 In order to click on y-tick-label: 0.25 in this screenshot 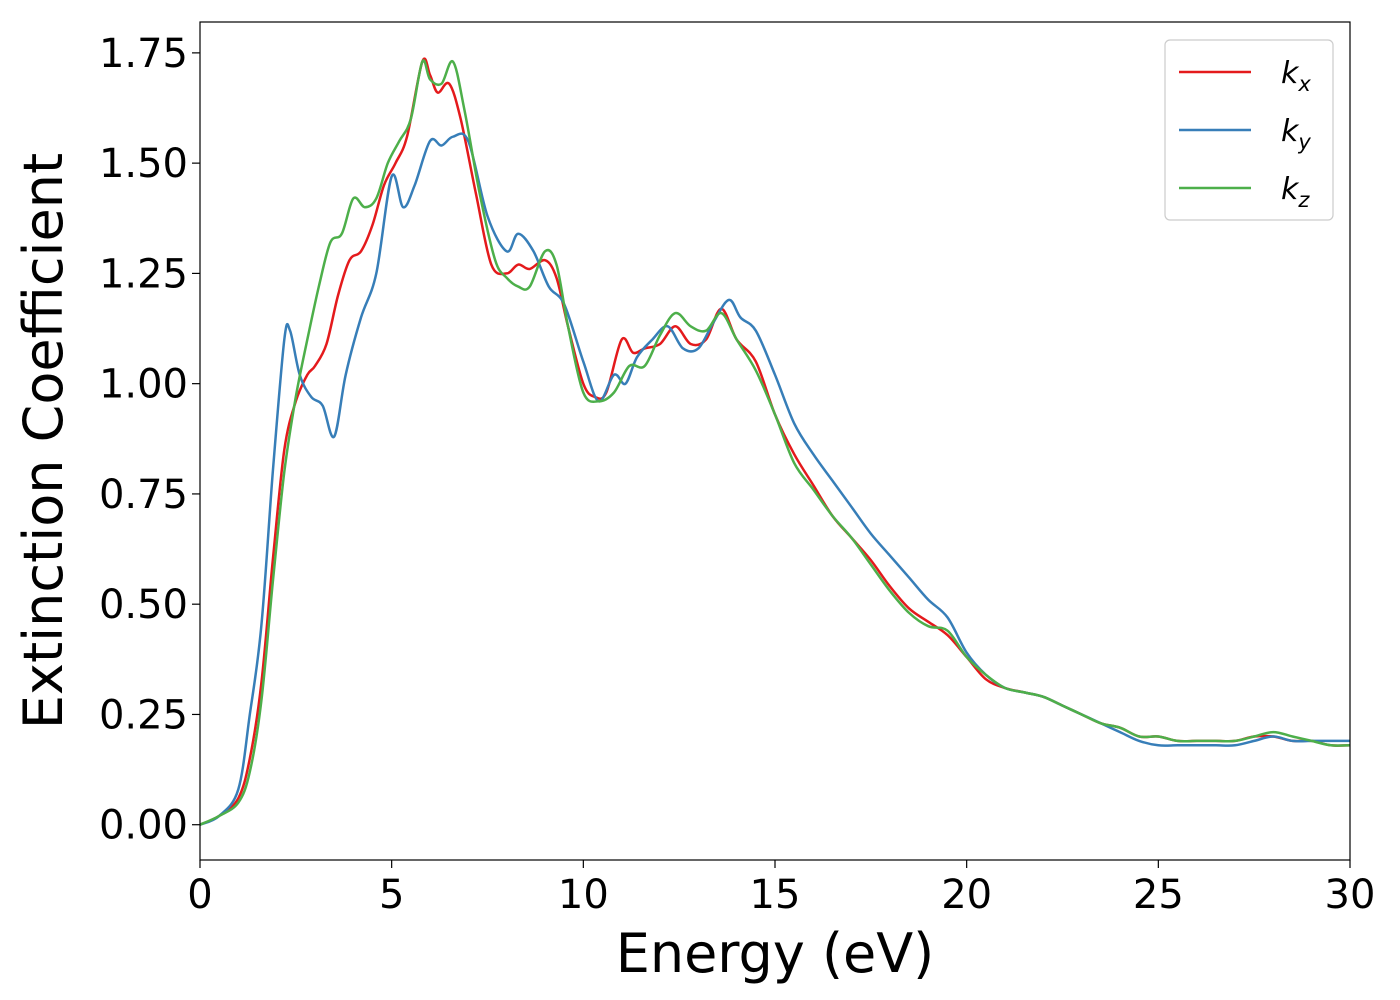, I will do `click(143, 715)`.